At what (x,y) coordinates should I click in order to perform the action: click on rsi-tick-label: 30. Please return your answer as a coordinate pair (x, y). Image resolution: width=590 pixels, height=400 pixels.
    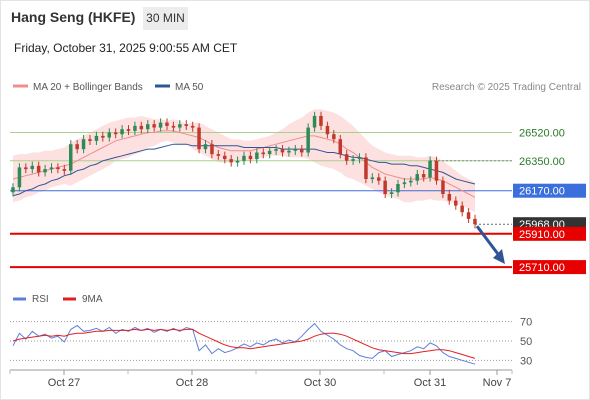
    Looking at the image, I should click on (526, 361).